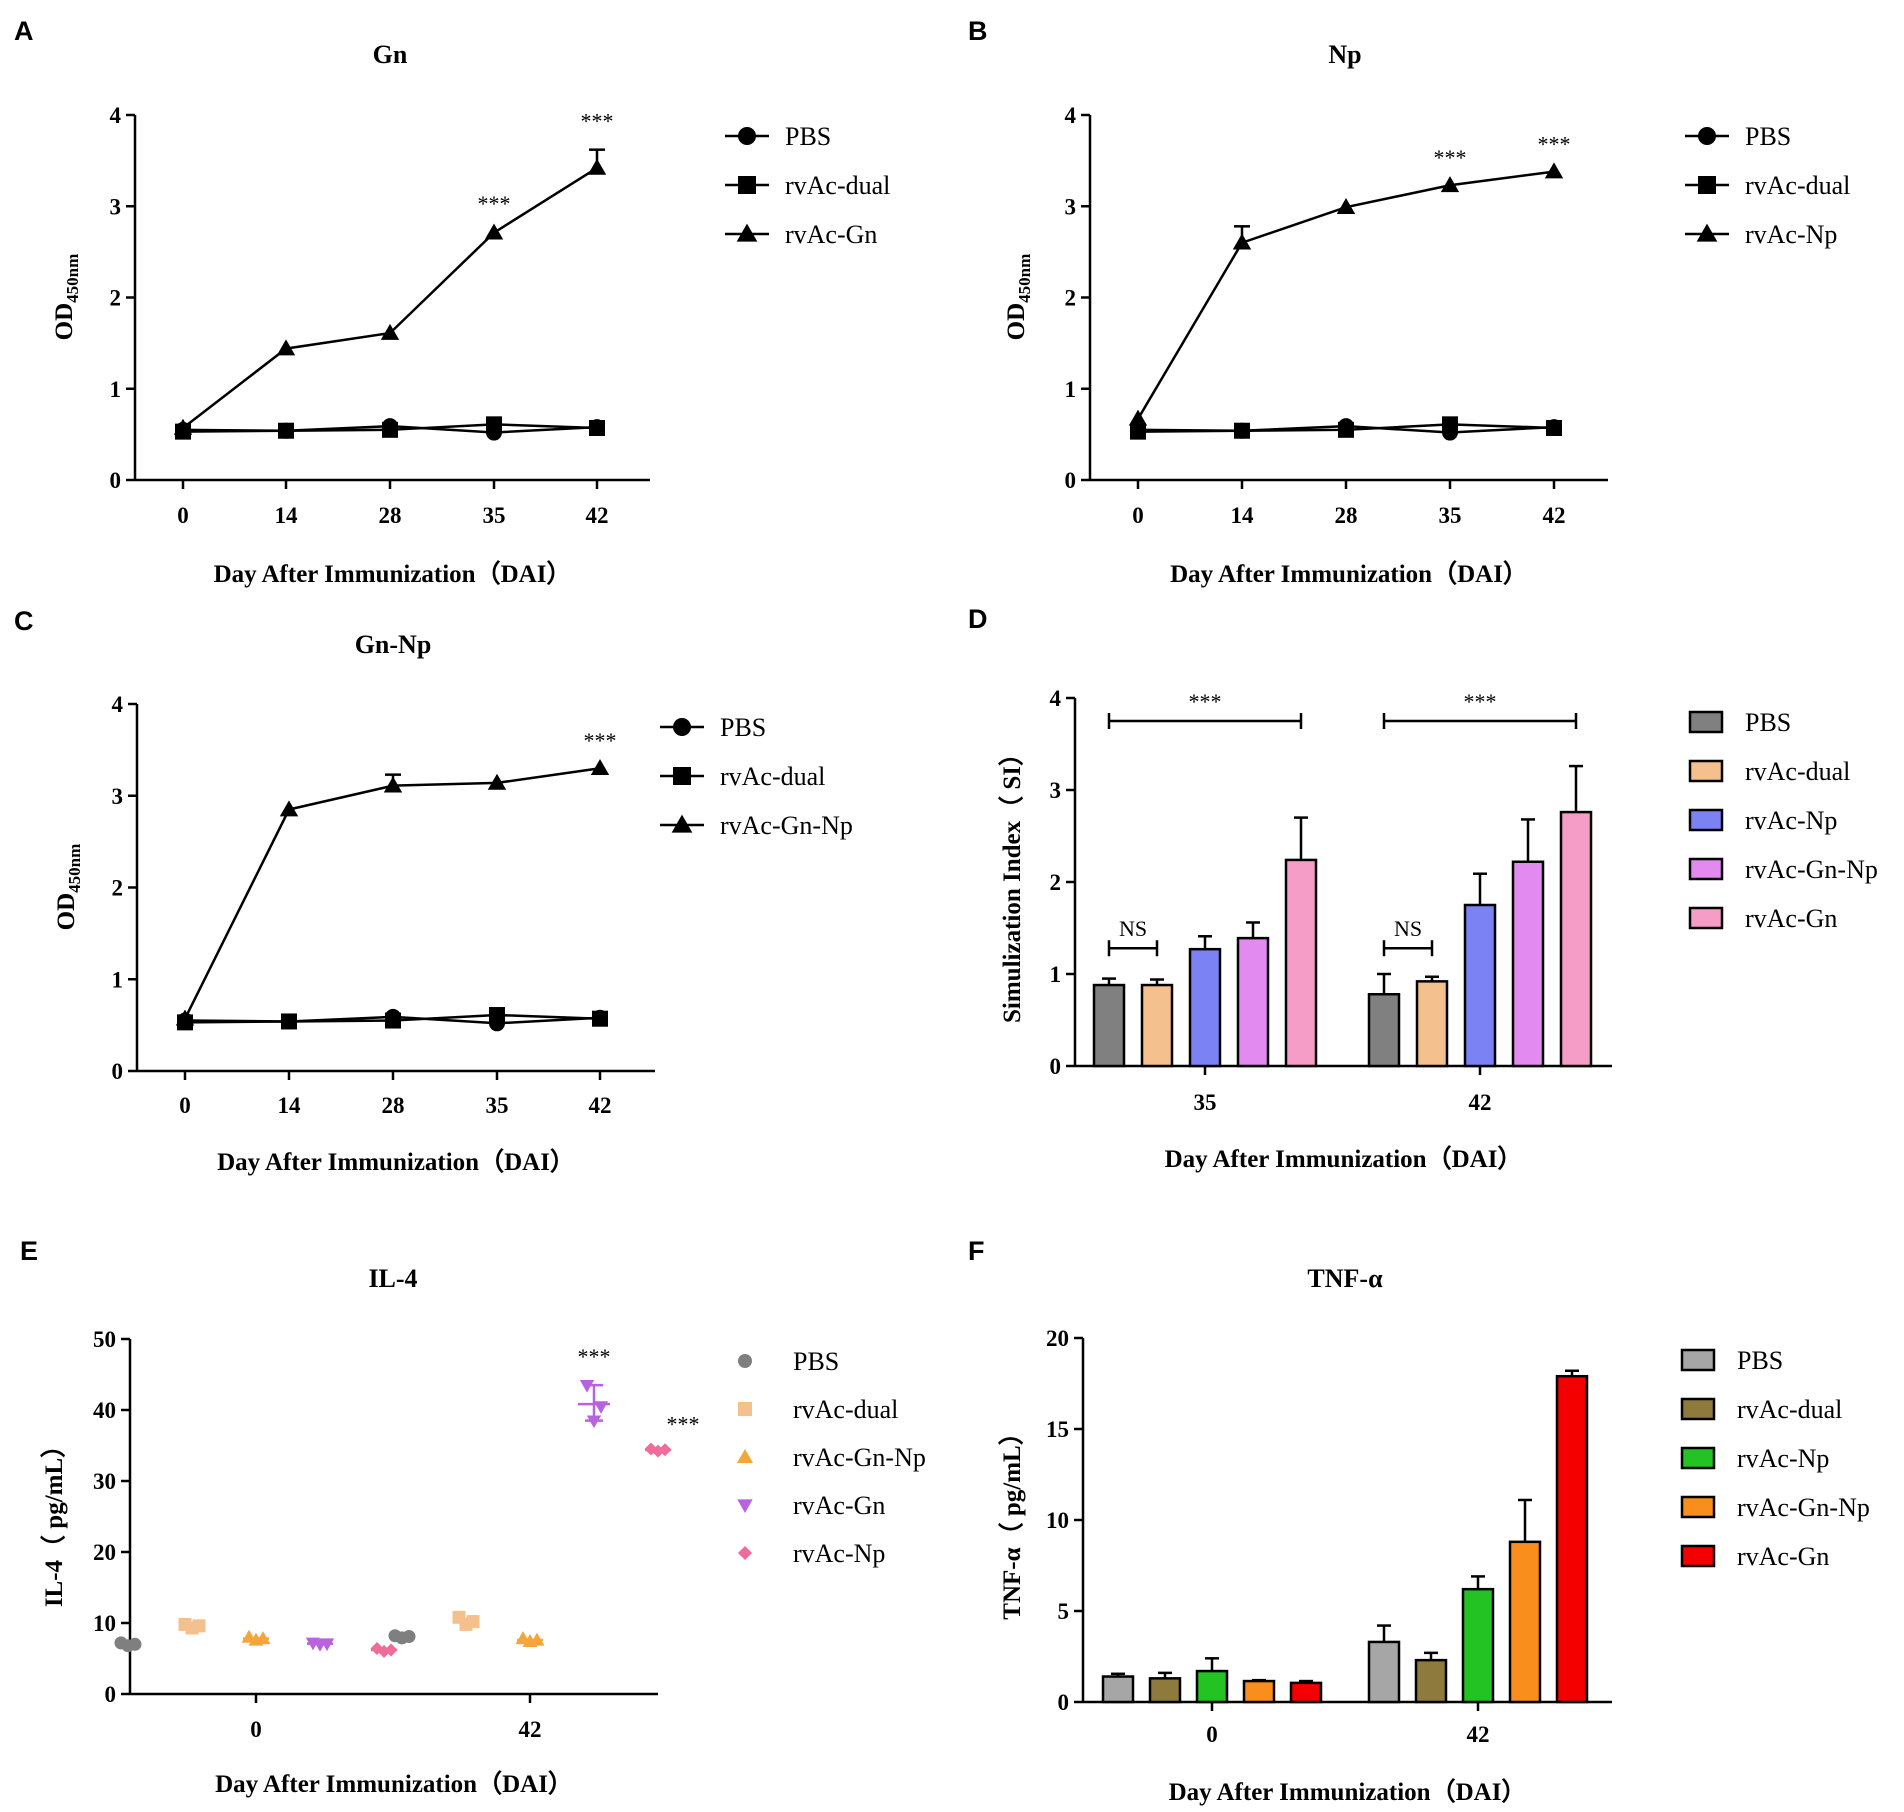 Image resolution: width=1904 pixels, height=1812 pixels. I want to click on legend-label-E: rvAc-dual, so click(845, 1409).